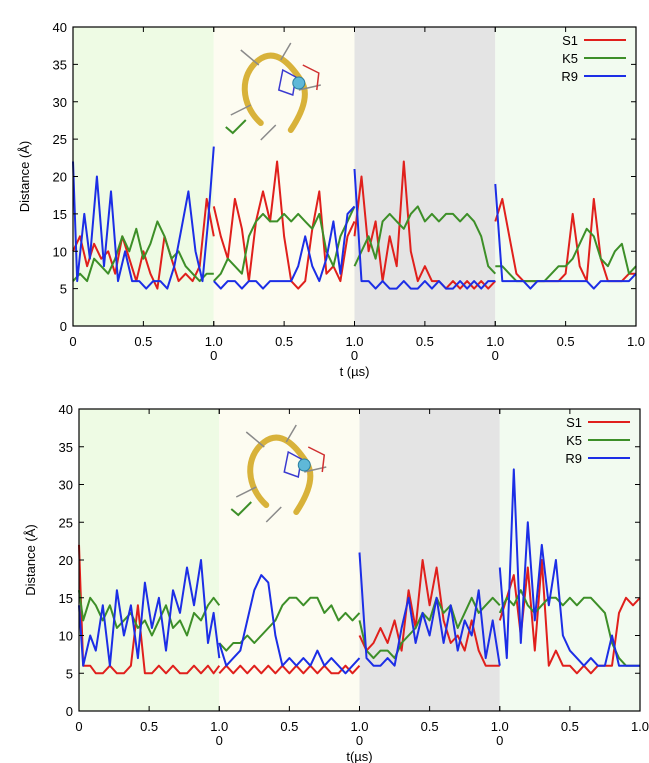 The image size is (649, 763). I want to click on x-axis-label: t (µs), so click(355, 371).